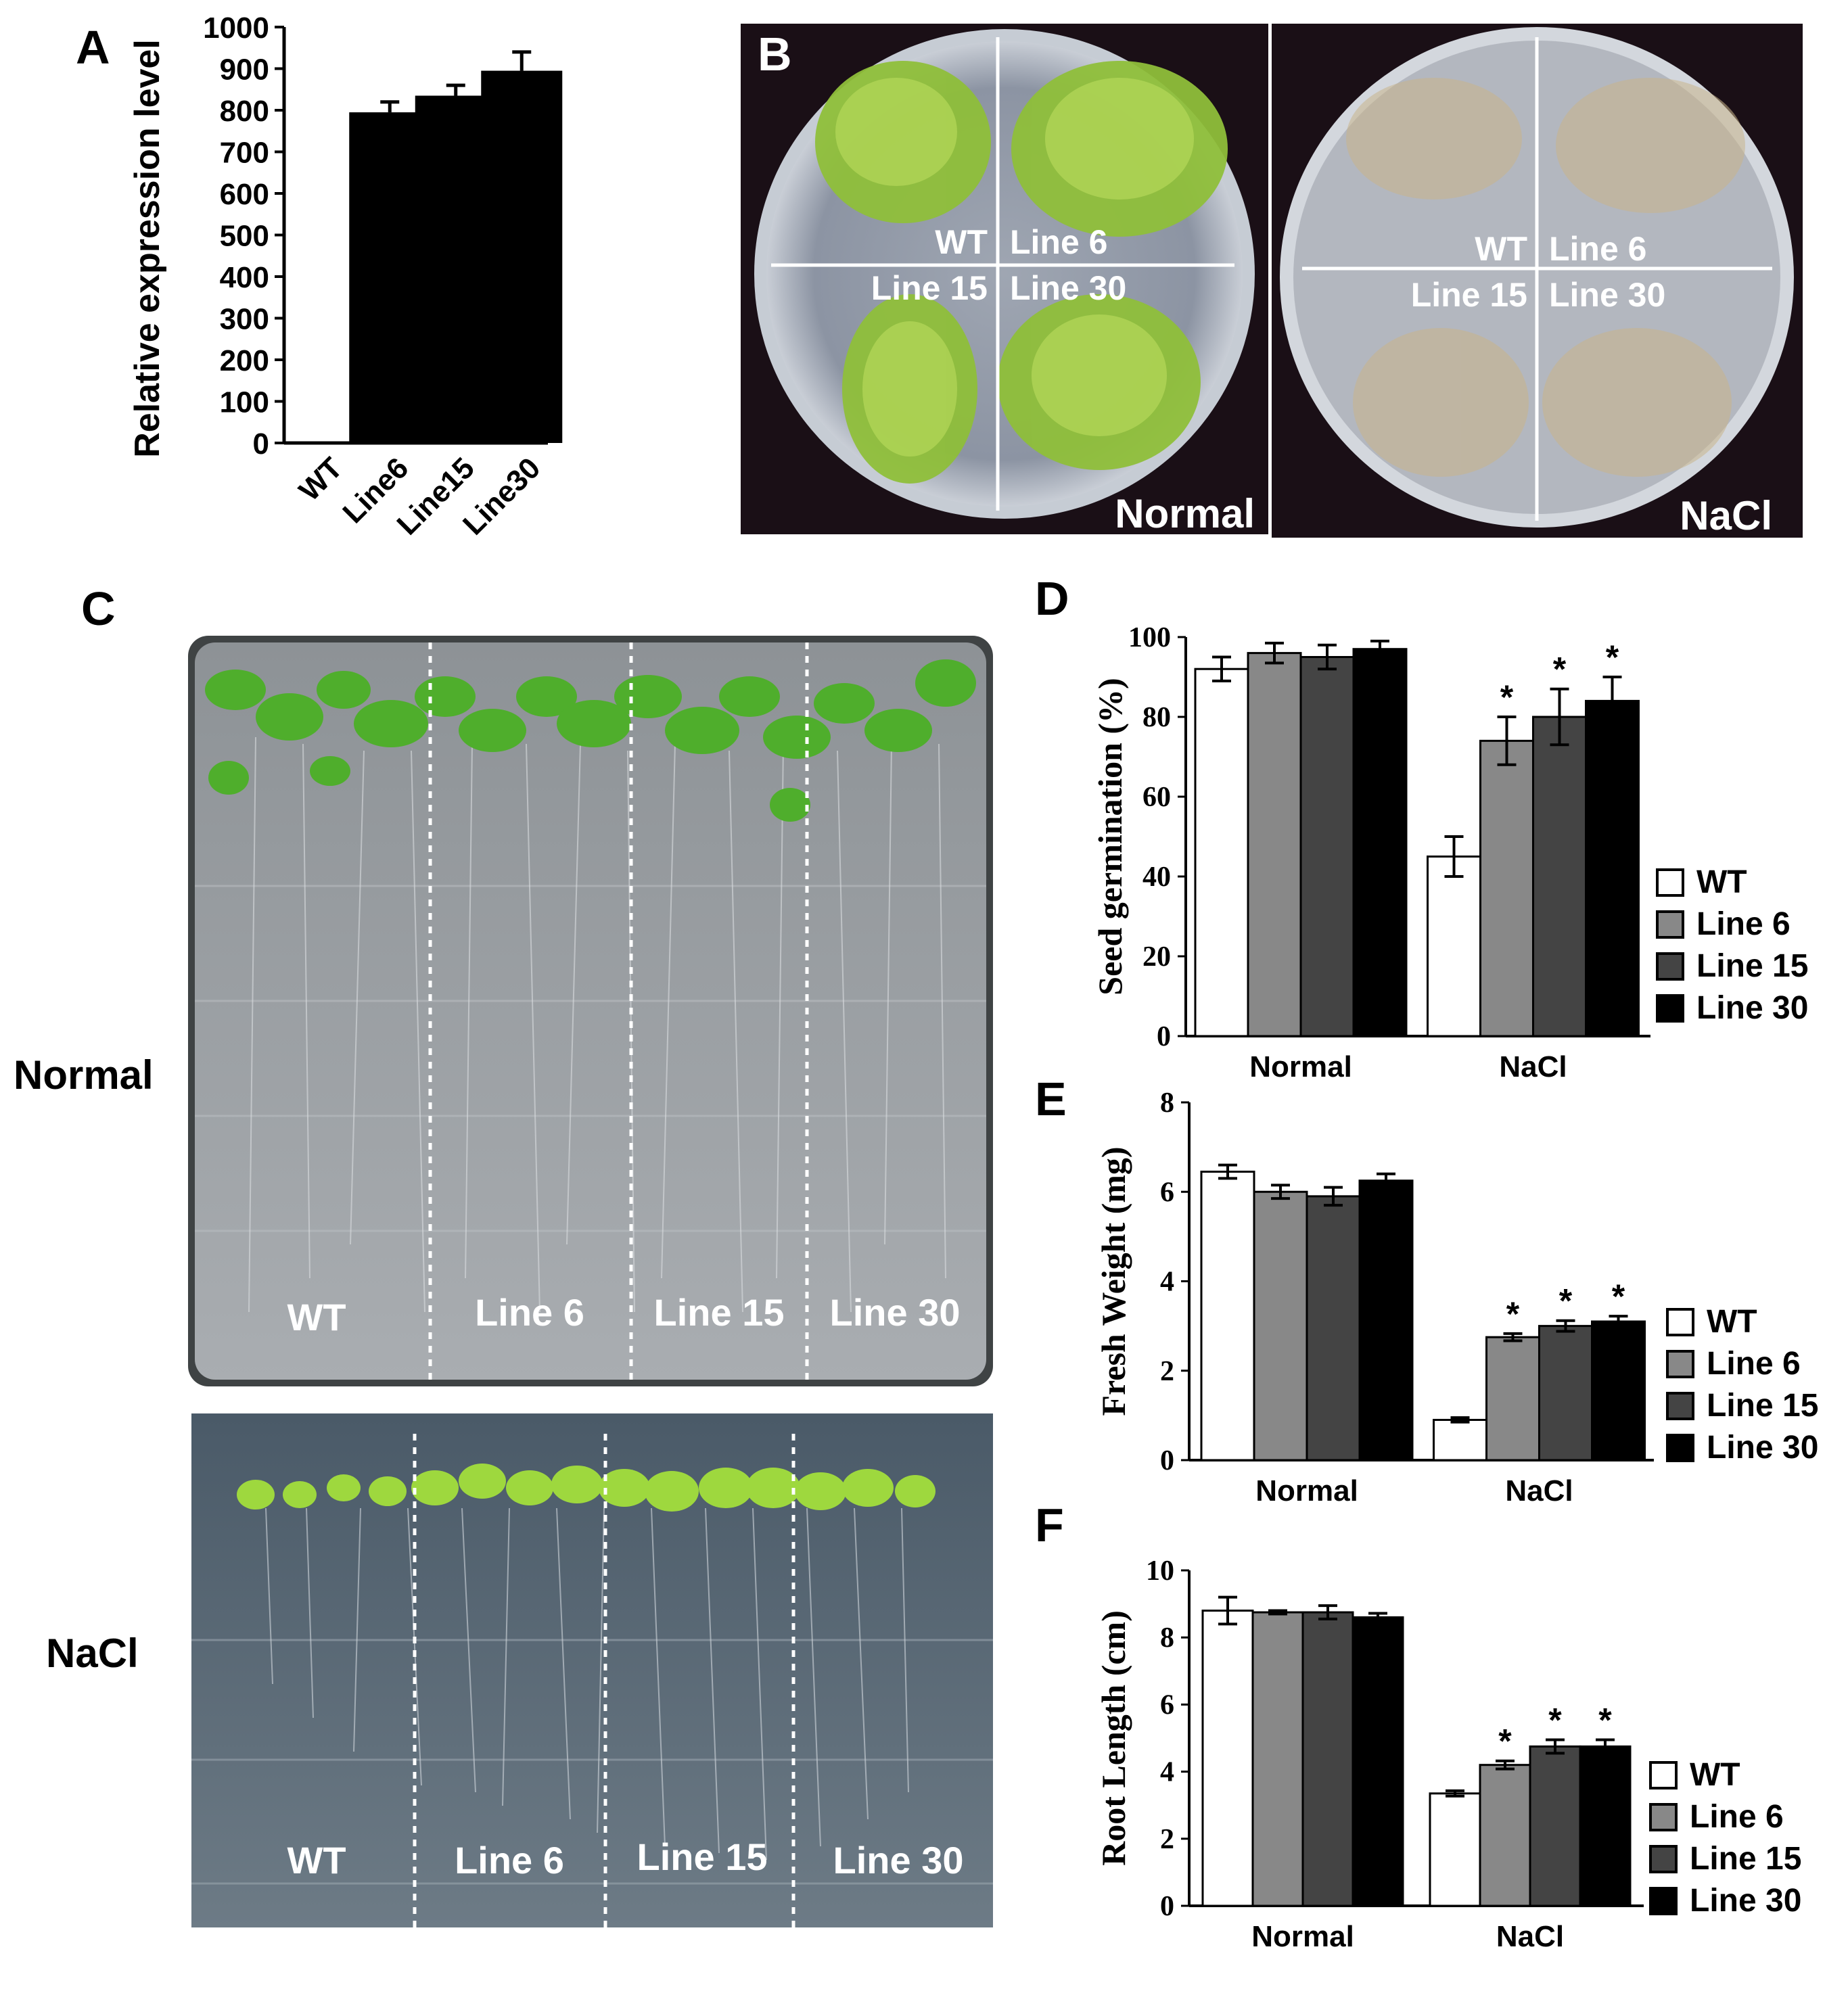 This screenshot has width=1848, height=1989. I want to click on panel-letter-d: D, so click(1052, 598).